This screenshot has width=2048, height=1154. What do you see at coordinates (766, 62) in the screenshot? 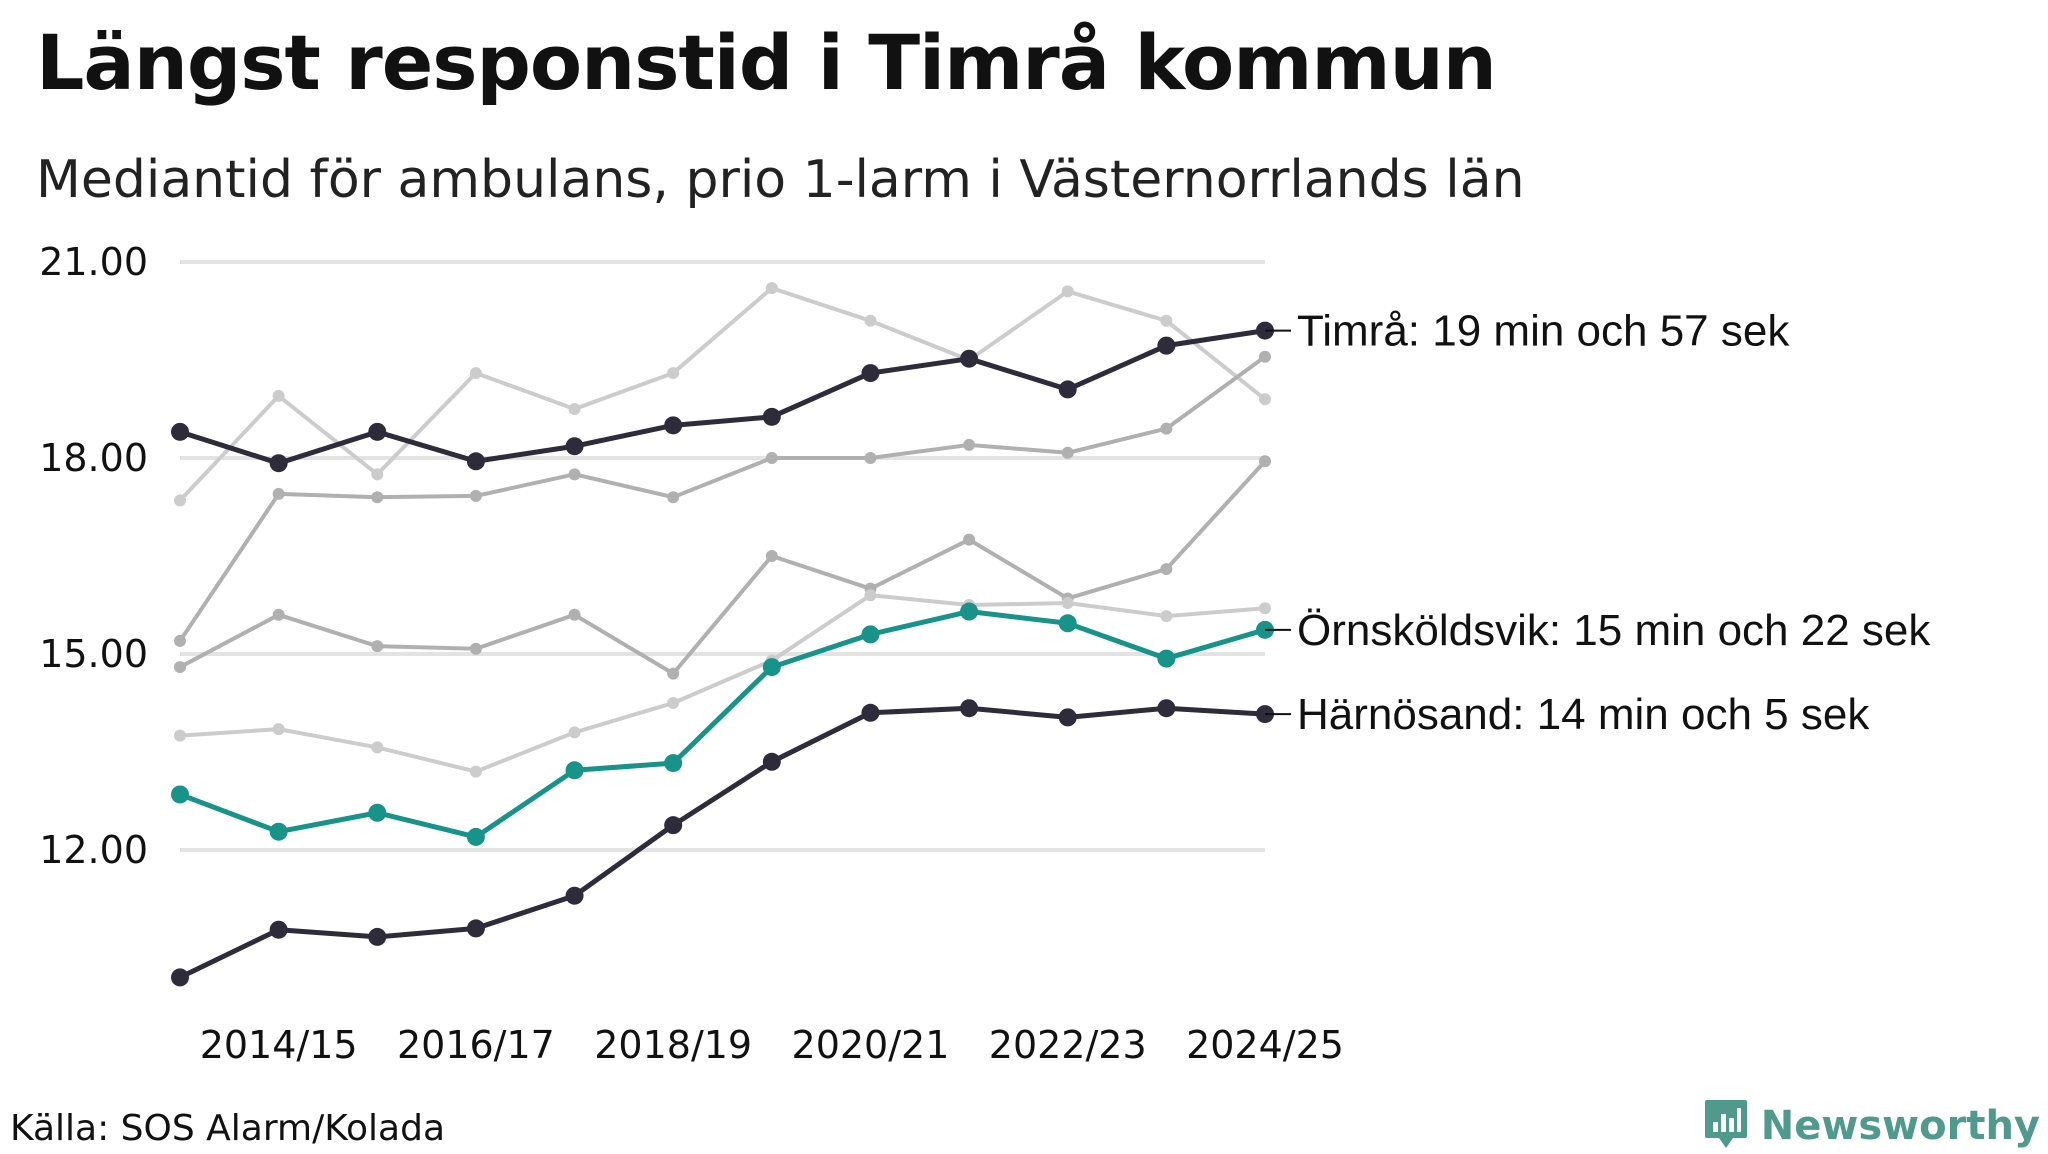
I see `chart-title: Längst responstid i Timrå kommun` at bounding box center [766, 62].